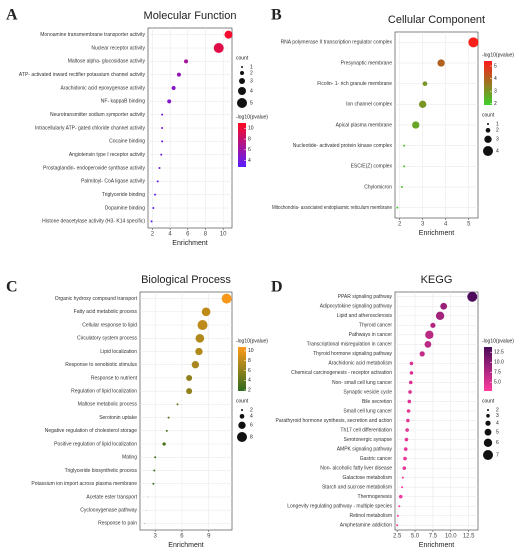 The width and height of the screenshot is (529, 550). Describe the element at coordinates (276, 15) in the screenshot. I see `panel-label: B` at that location.